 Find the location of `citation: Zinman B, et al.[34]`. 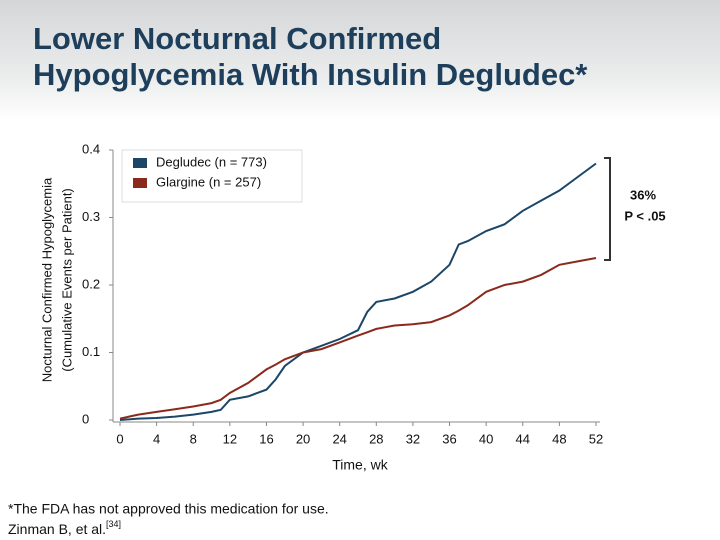

citation: Zinman B, et al.[34] is located at coordinates (64, 527).